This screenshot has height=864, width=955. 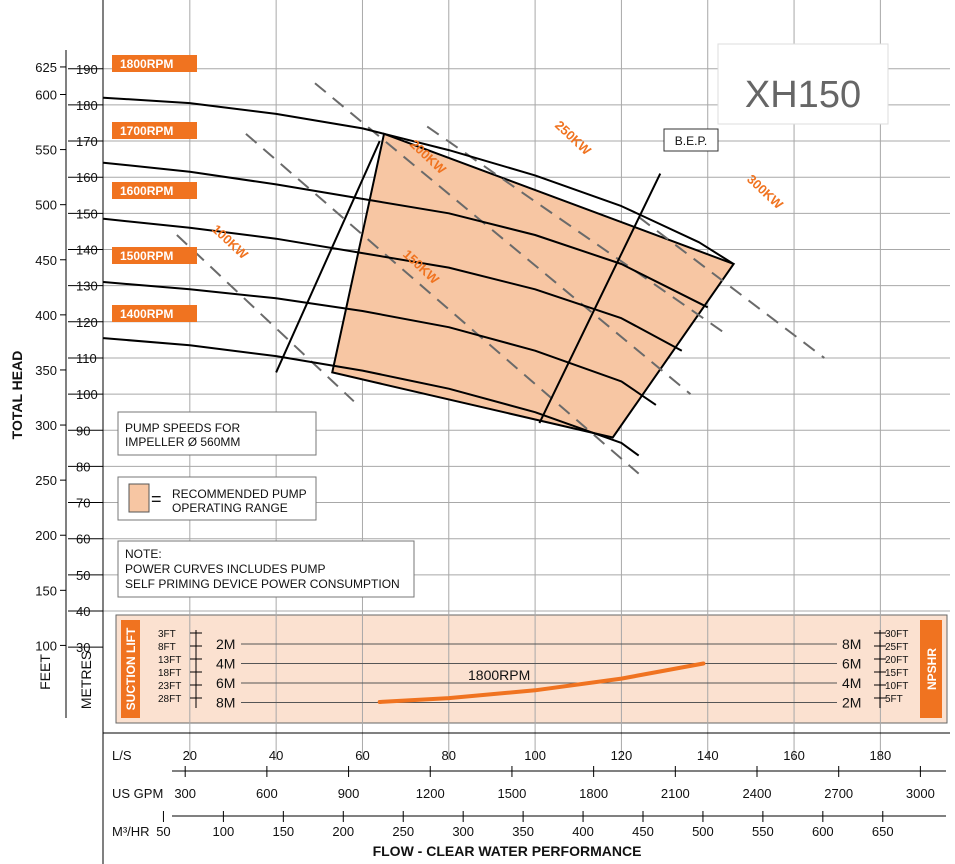 What do you see at coordinates (851, 664) in the screenshot?
I see `npshr-m-label: 6M` at bounding box center [851, 664].